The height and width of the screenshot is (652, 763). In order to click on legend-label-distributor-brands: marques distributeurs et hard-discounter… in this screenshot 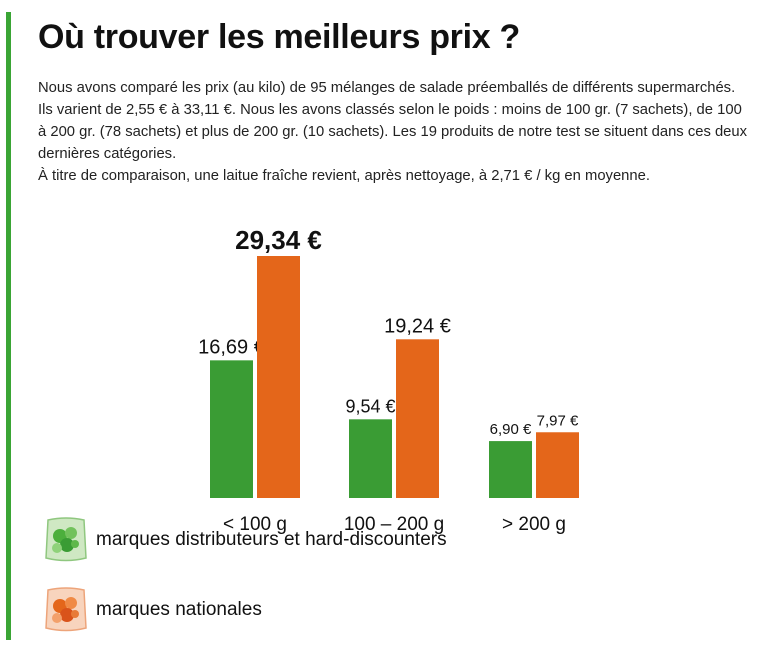, I will do `click(271, 539)`.